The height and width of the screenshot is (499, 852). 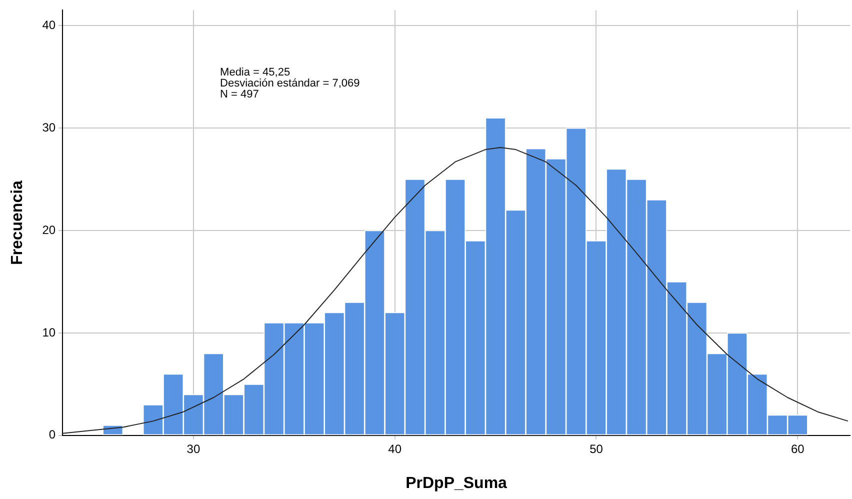 I want to click on y-axis-title: Frecuencia, so click(x=17, y=223).